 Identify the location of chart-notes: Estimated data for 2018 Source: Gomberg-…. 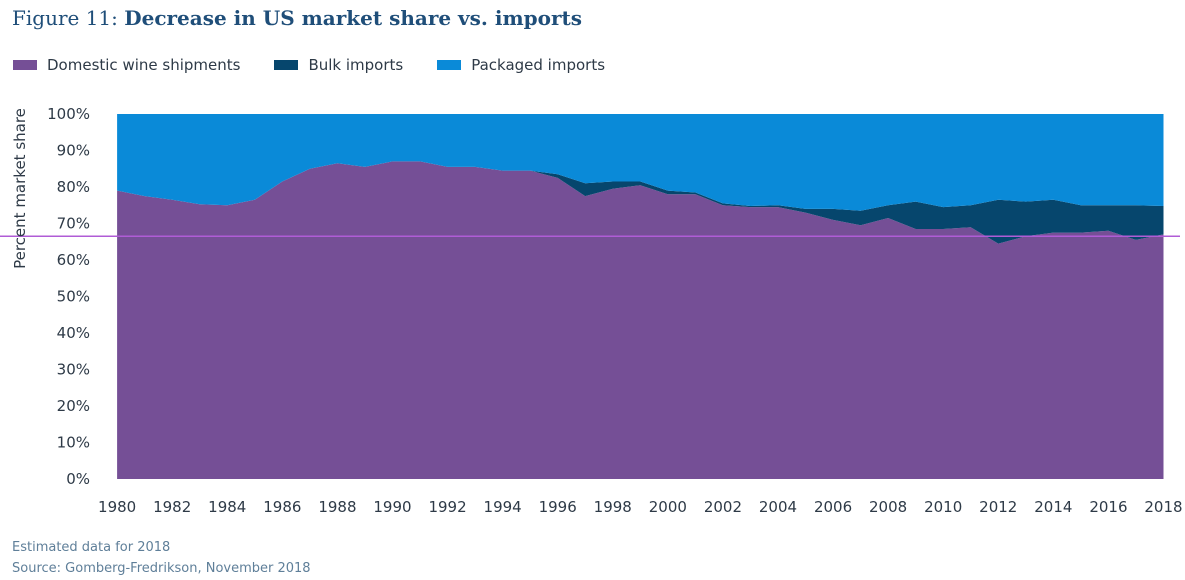
(161, 558).